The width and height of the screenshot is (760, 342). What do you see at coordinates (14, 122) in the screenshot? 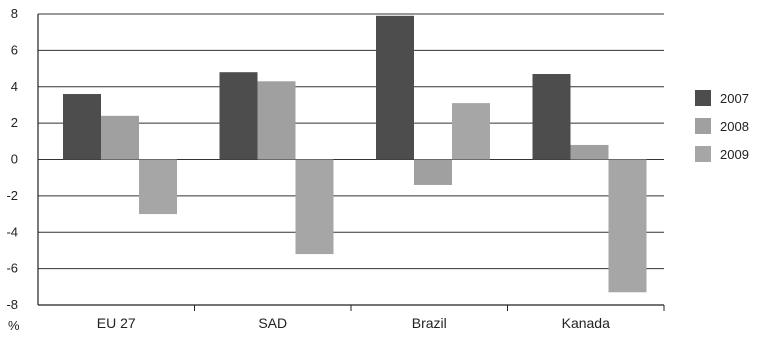
I see `y-tick-label: 2` at bounding box center [14, 122].